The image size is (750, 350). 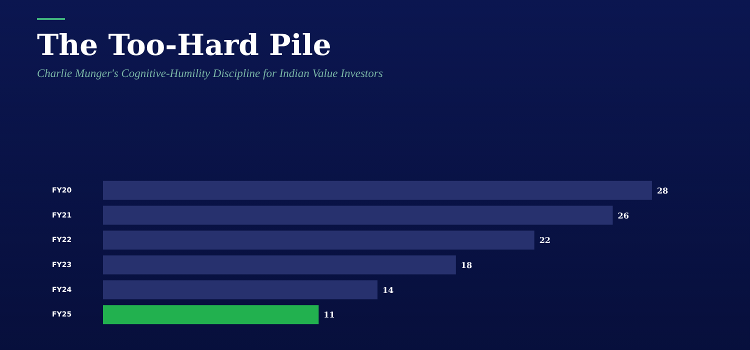 I want to click on data-label: 14, so click(x=388, y=289).